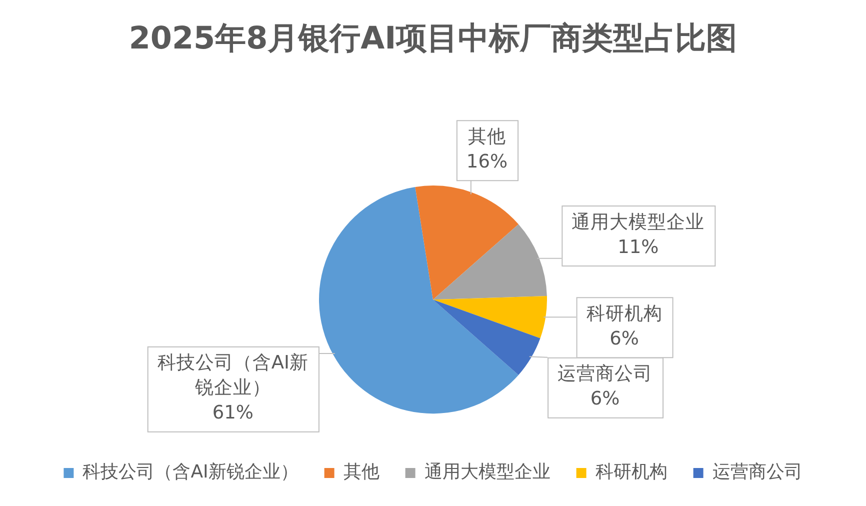 The width and height of the screenshot is (866, 506). Describe the element at coordinates (631, 472) in the screenshot. I see `legend-label: 科研机构` at that location.